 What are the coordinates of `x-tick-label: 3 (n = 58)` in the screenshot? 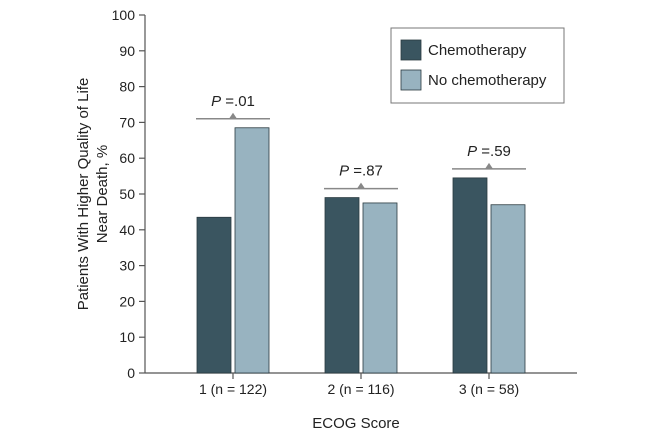 It's located at (489, 389).